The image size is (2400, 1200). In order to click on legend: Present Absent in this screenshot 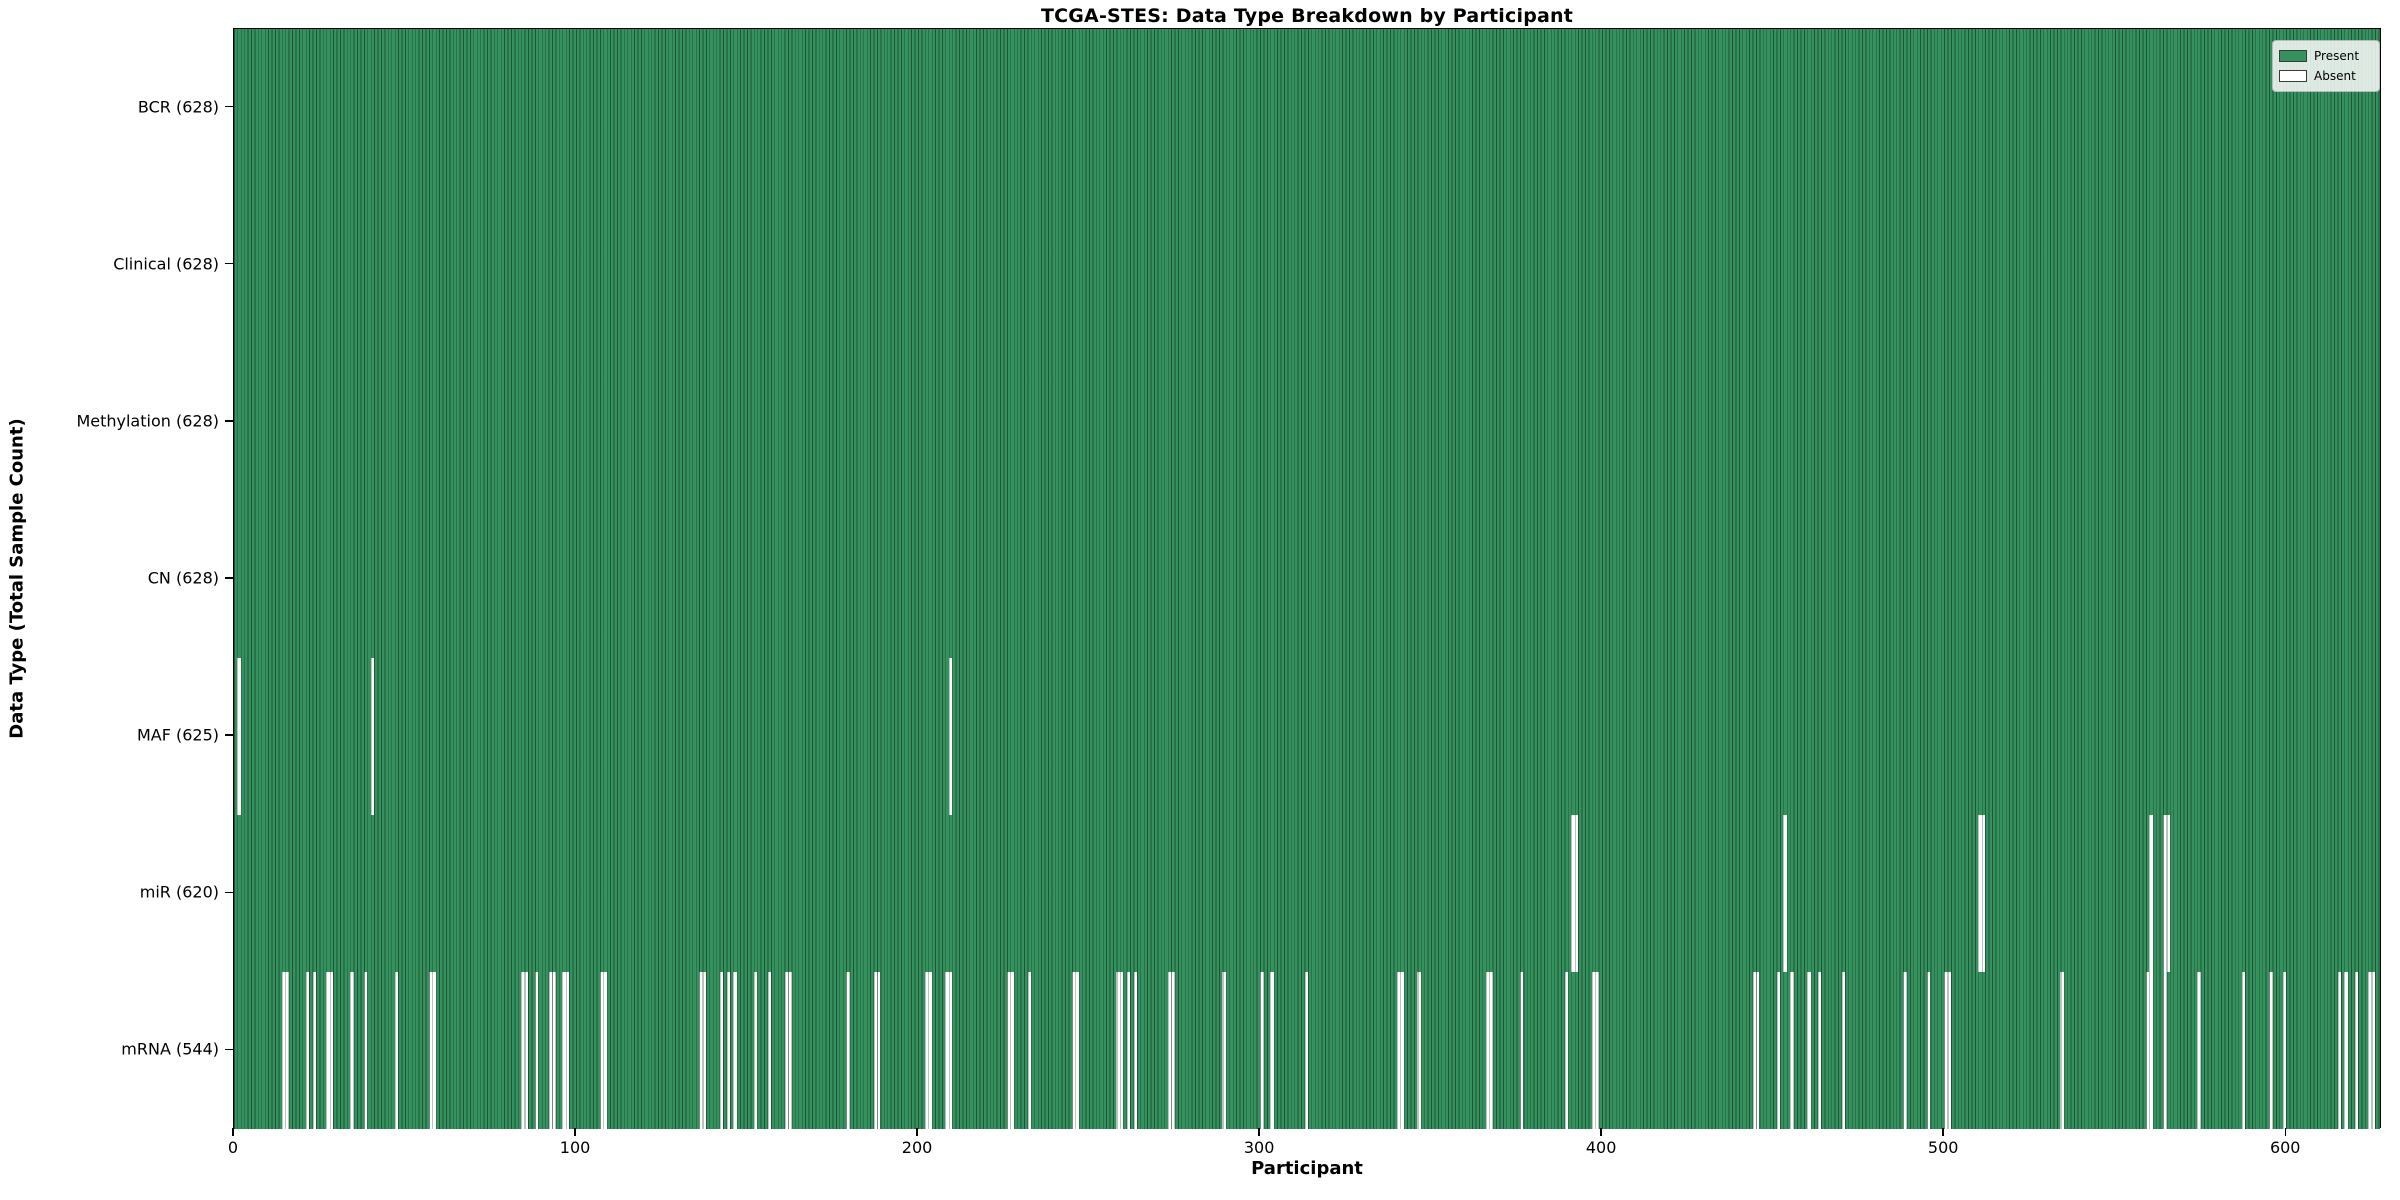, I will do `click(2326, 66)`.